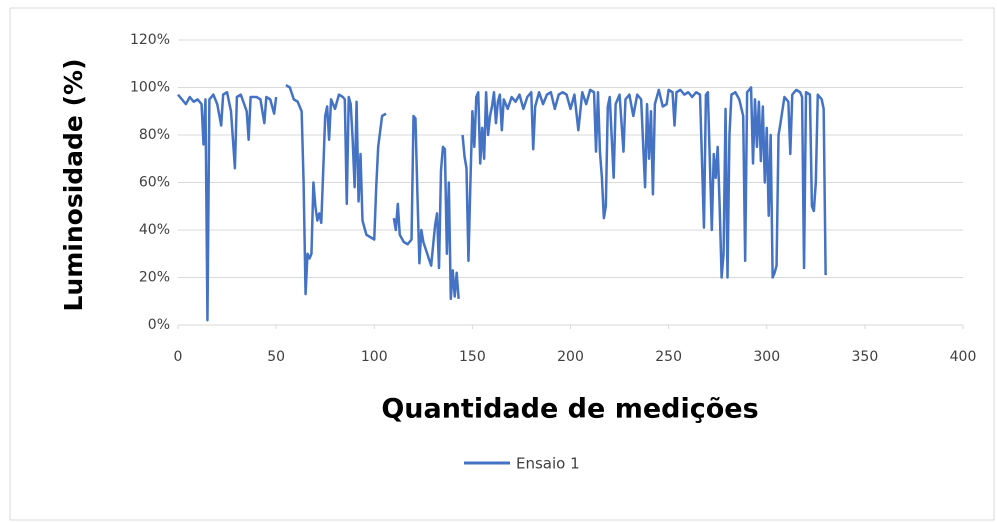  Describe the element at coordinates (154, 230) in the screenshot. I see `y-tick-label: 40%` at that location.